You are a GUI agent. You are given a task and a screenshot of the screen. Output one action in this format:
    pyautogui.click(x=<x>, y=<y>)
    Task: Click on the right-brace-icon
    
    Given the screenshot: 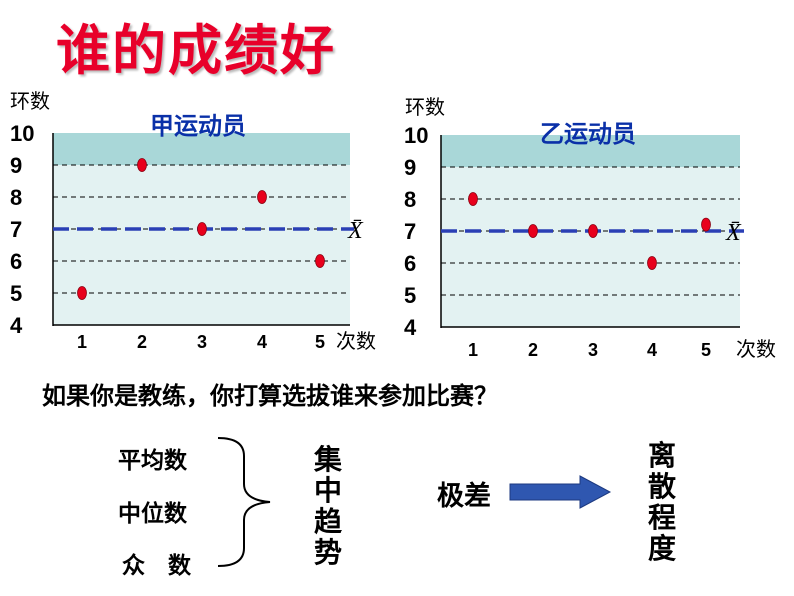 What is the action you would take?
    pyautogui.click(x=244, y=502)
    